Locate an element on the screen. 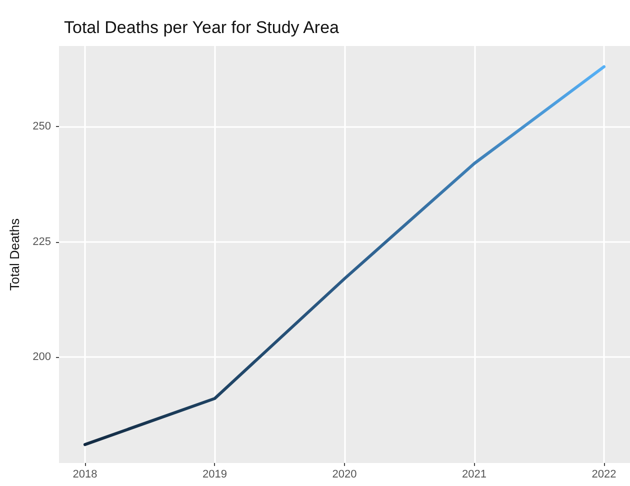 The image size is (630, 486). y-tick-label: 250 is located at coordinates (41, 126).